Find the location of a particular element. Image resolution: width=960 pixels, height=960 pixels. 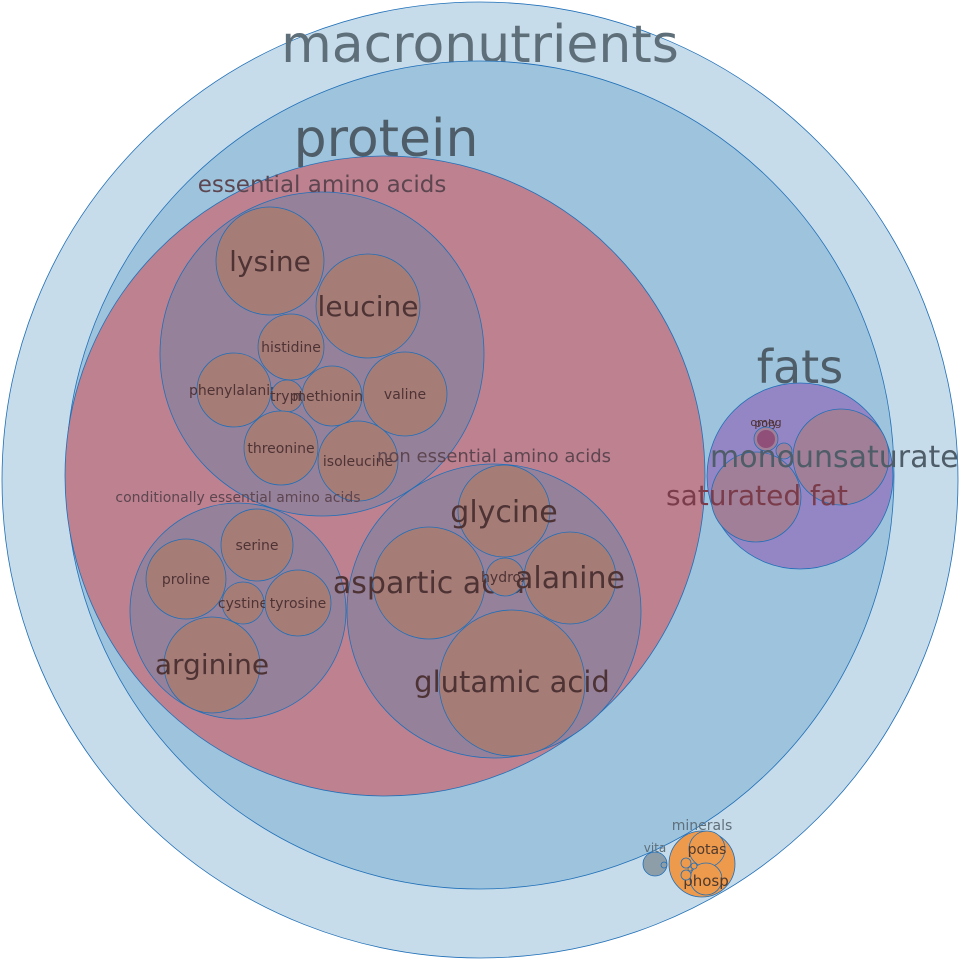

aspartic-acid-circle is located at coordinates (429, 583).